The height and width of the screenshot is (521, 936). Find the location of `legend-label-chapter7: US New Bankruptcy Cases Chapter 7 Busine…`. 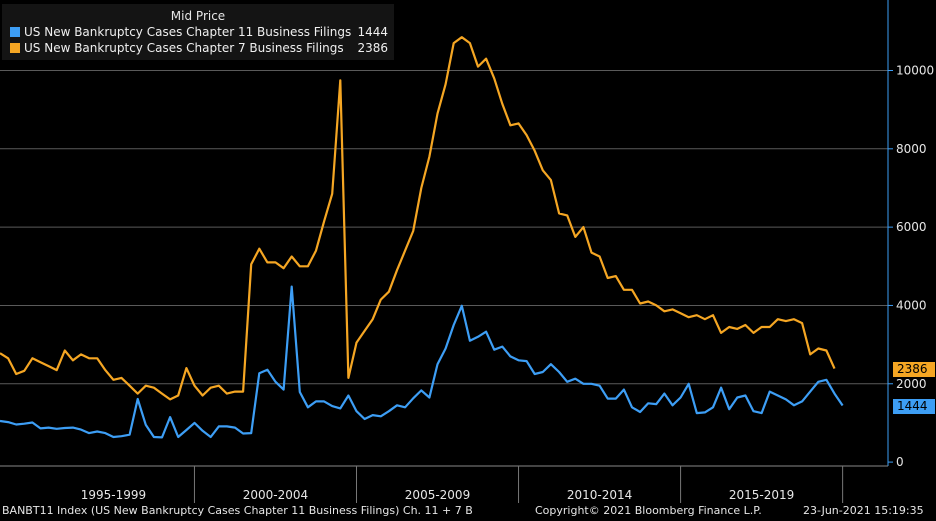

legend-label-chapter7: US New Bankruptcy Cases Chapter 7 Busine… is located at coordinates (184, 48).